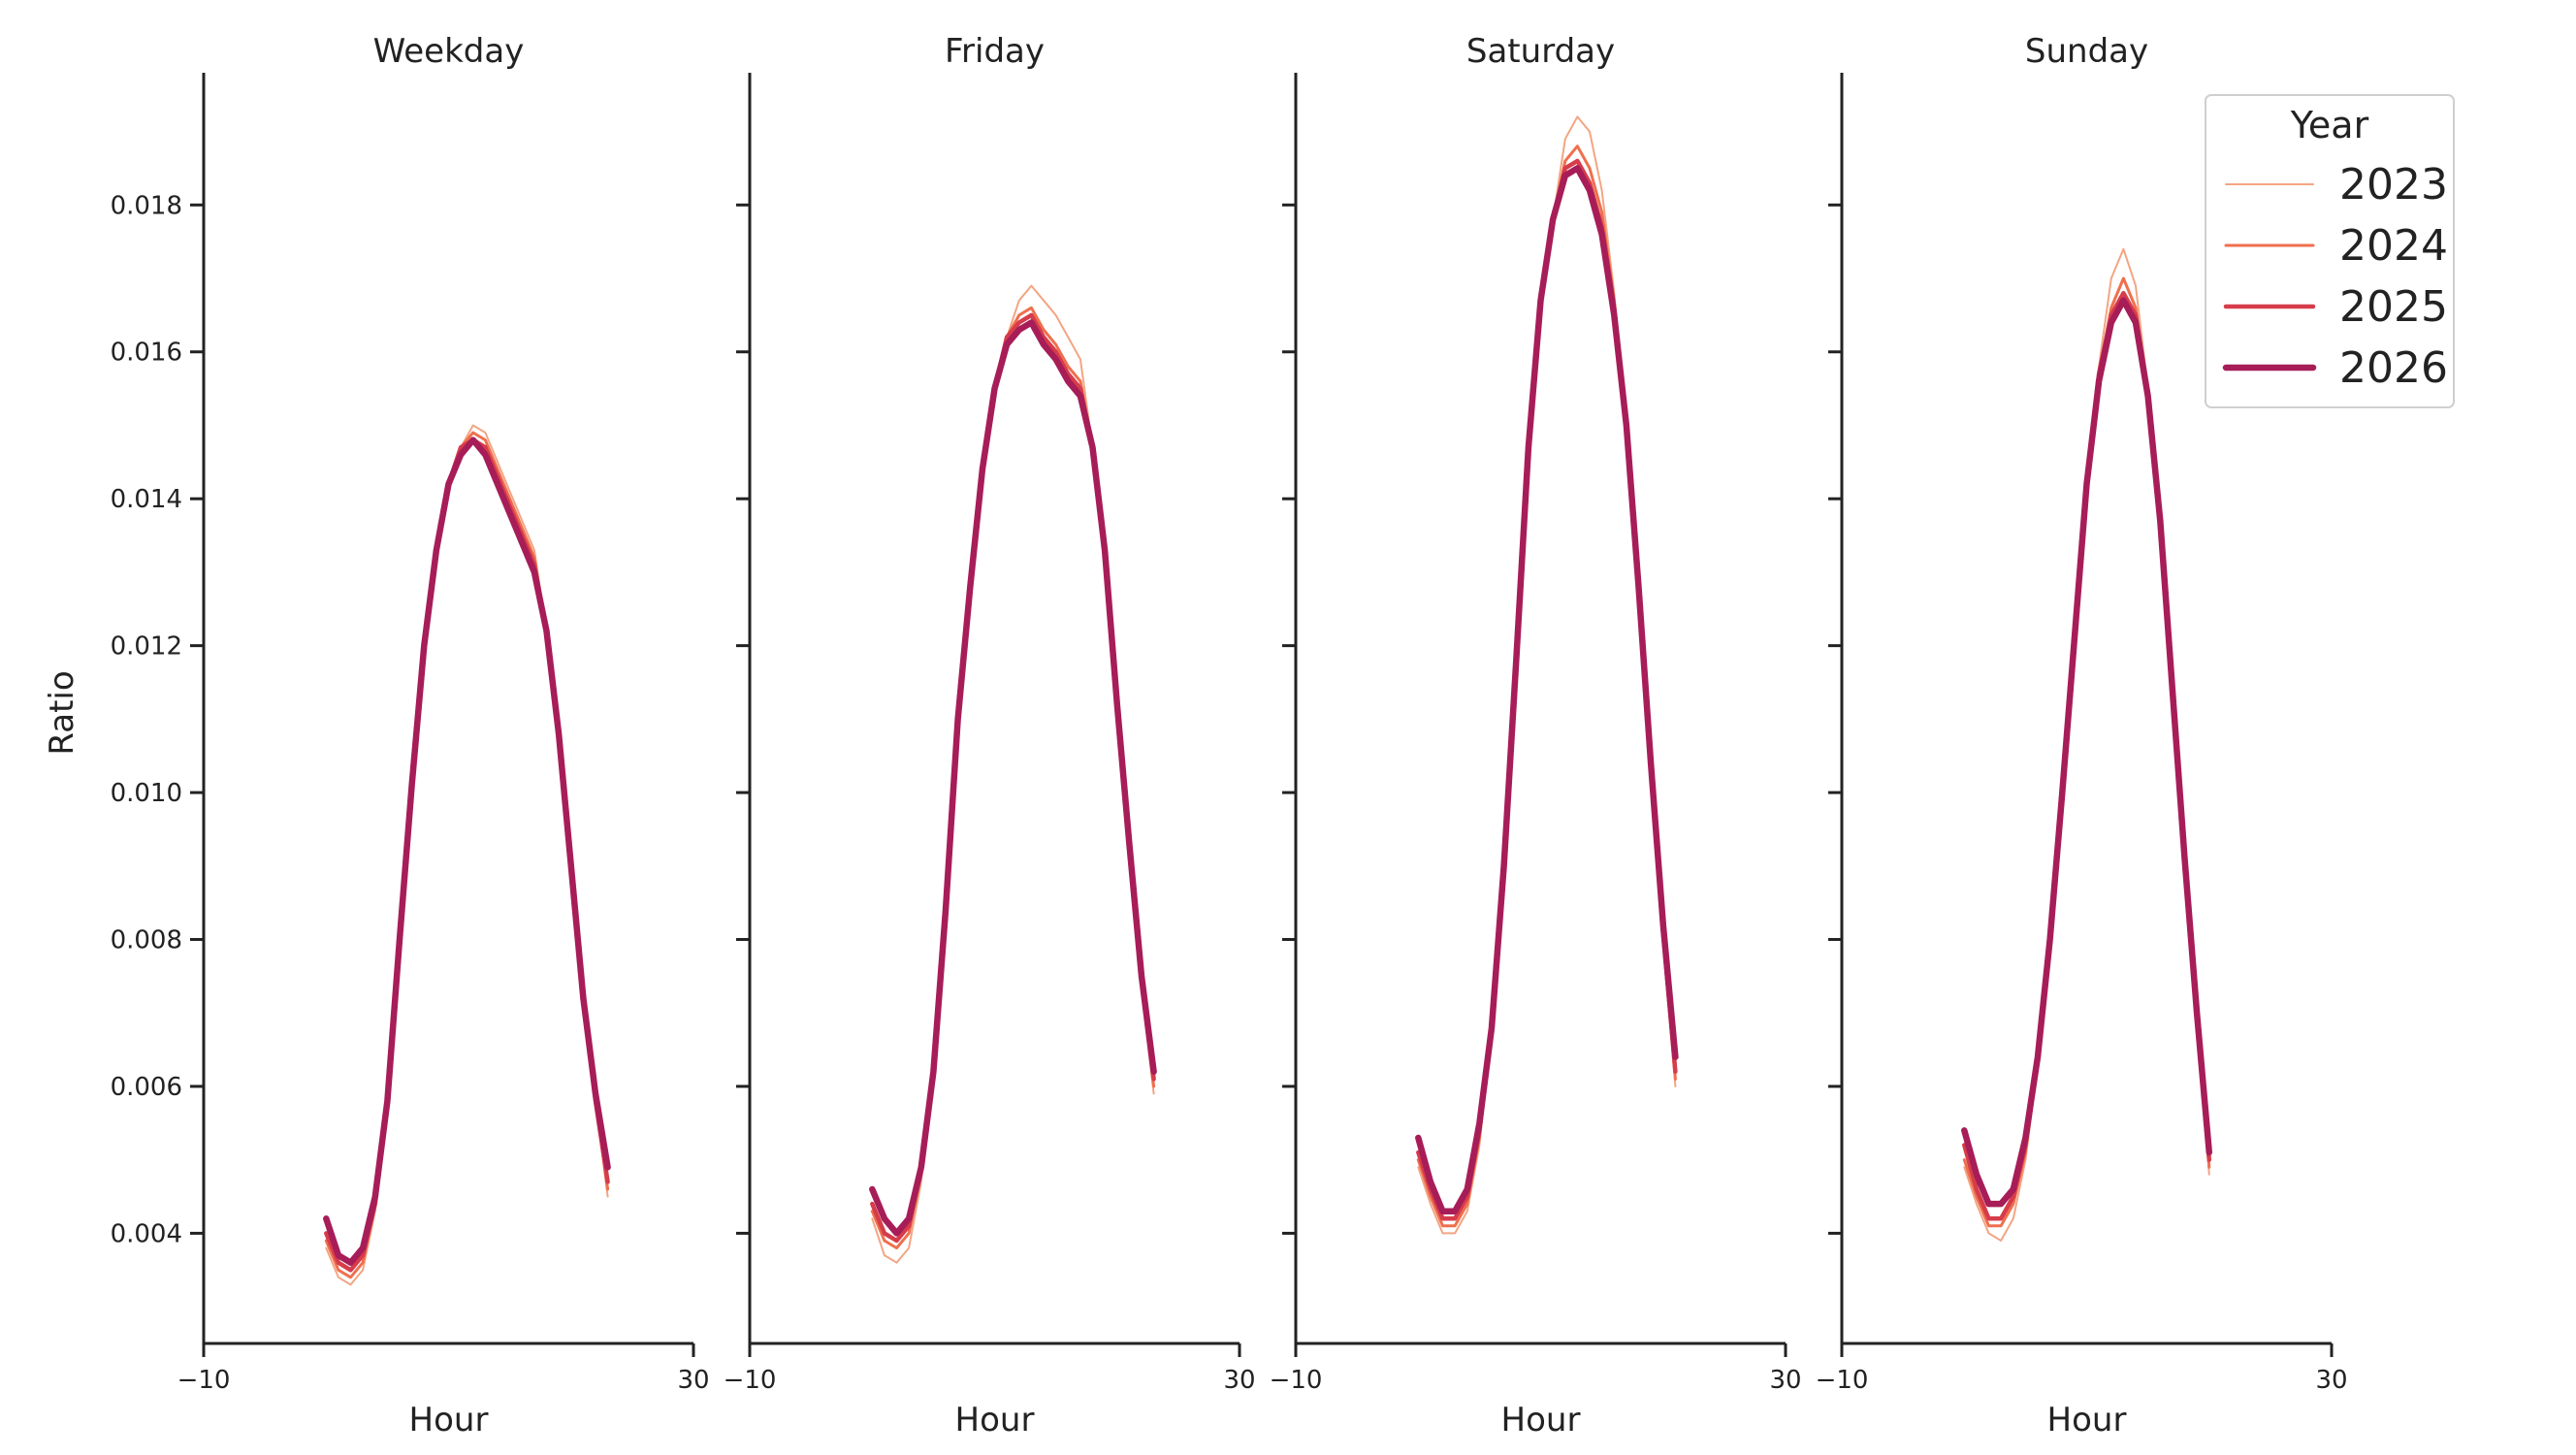  What do you see at coordinates (995, 51) in the screenshot?
I see `panel-title-friday: Friday` at bounding box center [995, 51].